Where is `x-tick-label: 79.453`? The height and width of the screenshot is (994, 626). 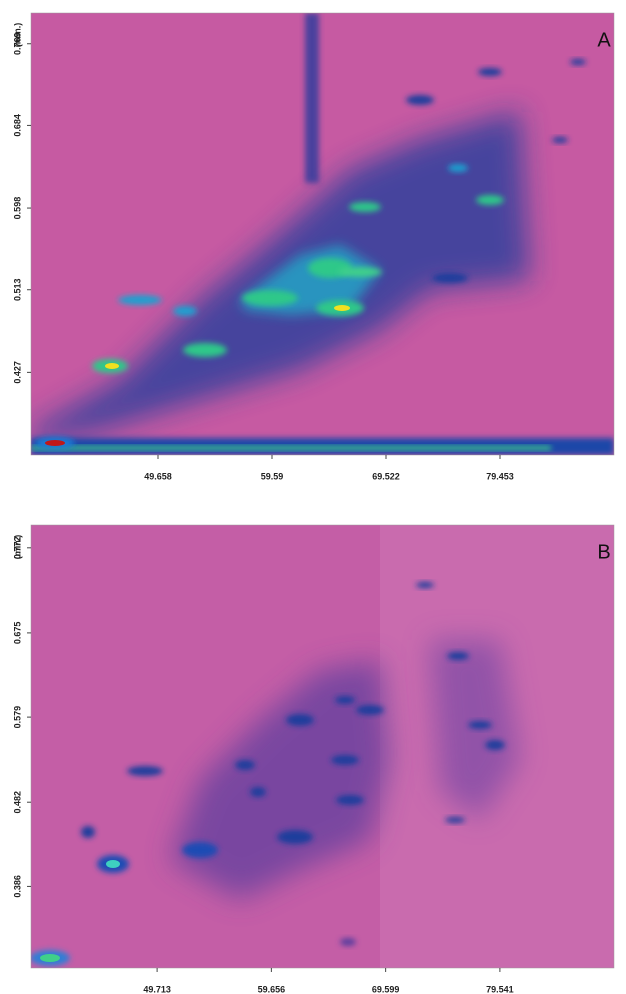 x-tick-label: 79.453 is located at coordinates (500, 476).